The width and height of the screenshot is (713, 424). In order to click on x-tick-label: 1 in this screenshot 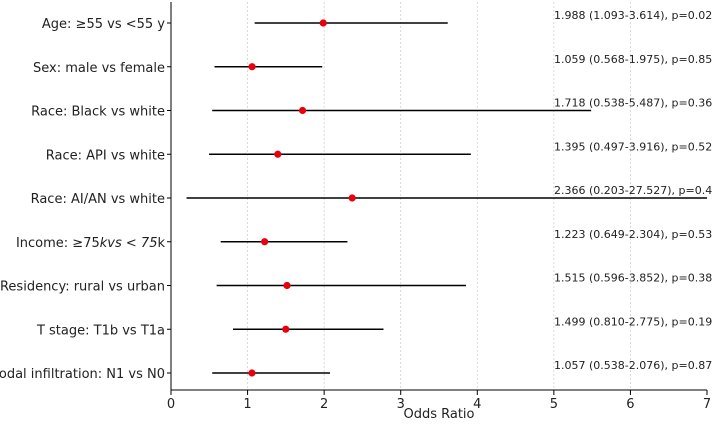, I will do `click(247, 404)`.